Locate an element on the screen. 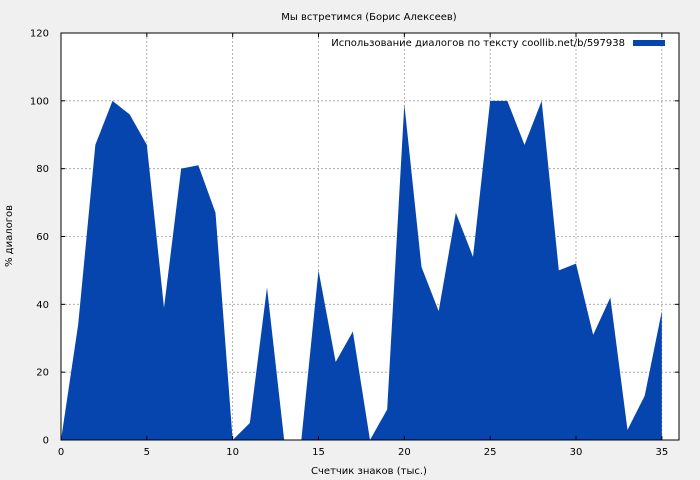  y-tick-label: 120 is located at coordinates (39, 34).